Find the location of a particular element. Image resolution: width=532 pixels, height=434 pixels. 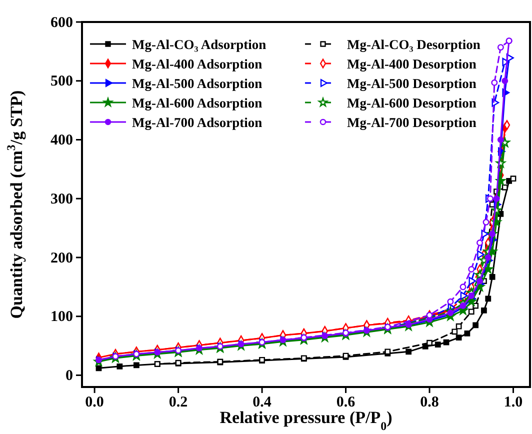

legend-label: Mg-Al-500 Adsorption is located at coordinates (197, 83).